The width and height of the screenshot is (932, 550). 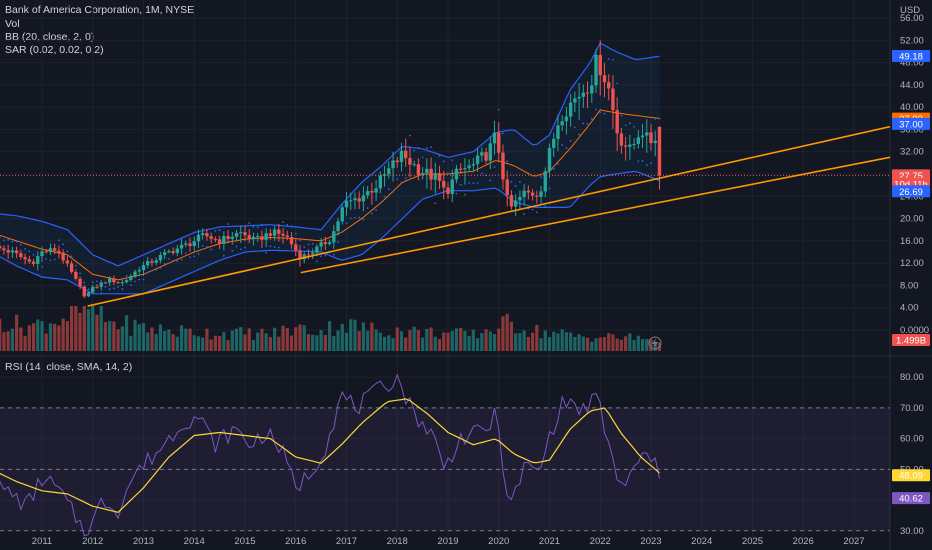 I want to click on price-badge-text: 10d 11h, so click(x=911, y=185).